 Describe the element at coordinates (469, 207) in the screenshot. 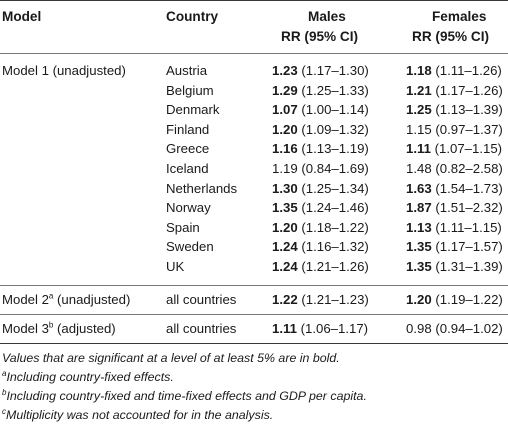

I see `females-ci-value: (1.51–2.32)` at that location.